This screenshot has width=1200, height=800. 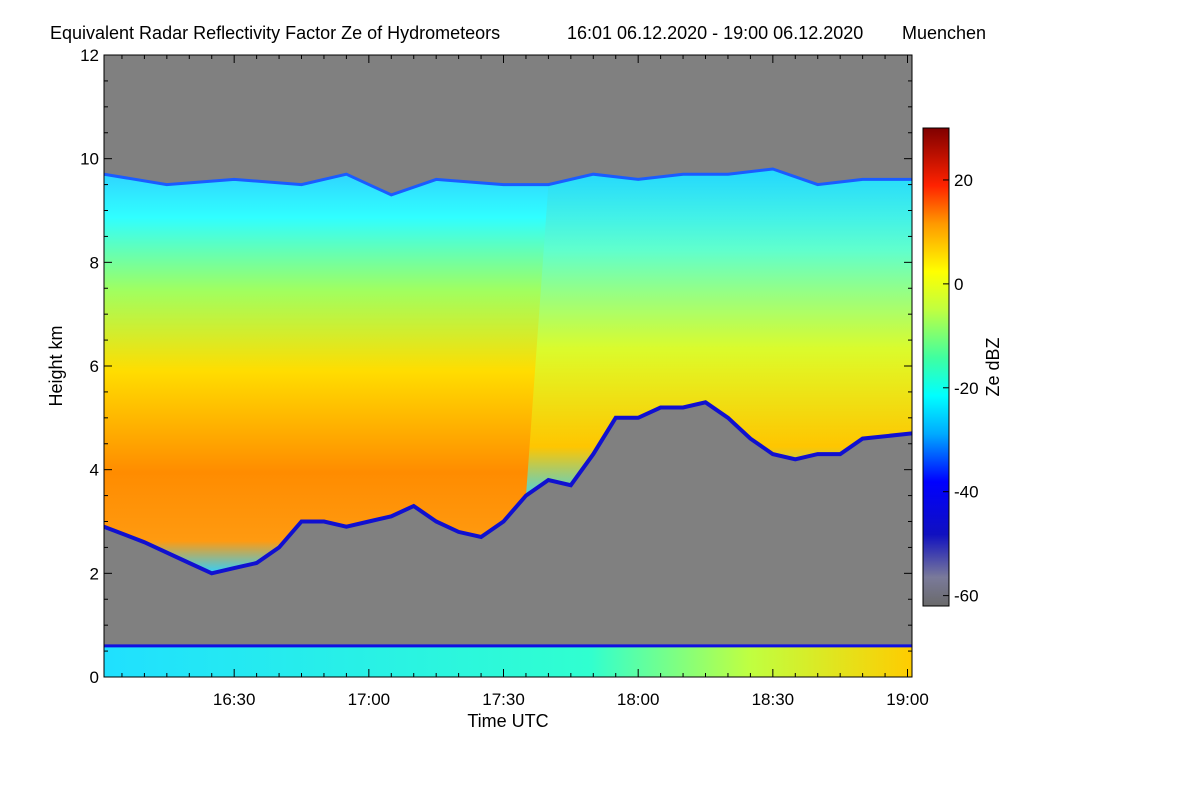 I want to click on y-tick-label: 0, so click(x=94, y=677).